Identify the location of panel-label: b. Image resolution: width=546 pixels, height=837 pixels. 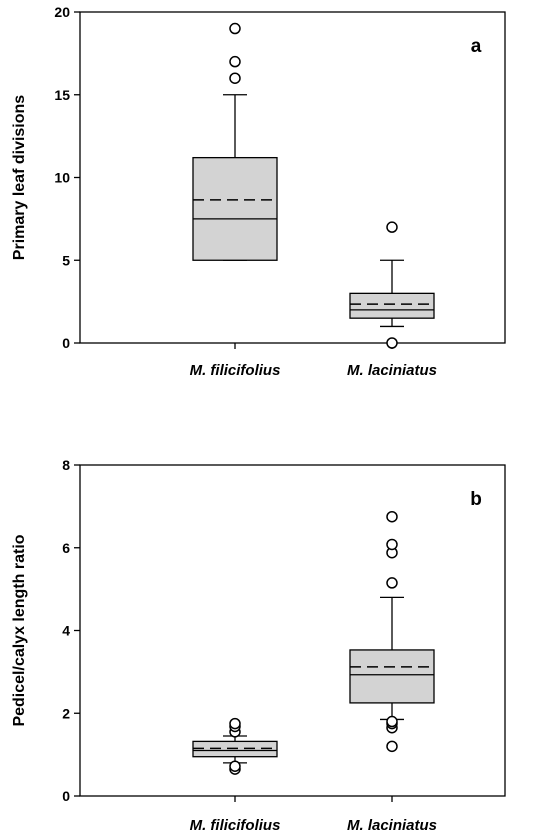
(476, 499).